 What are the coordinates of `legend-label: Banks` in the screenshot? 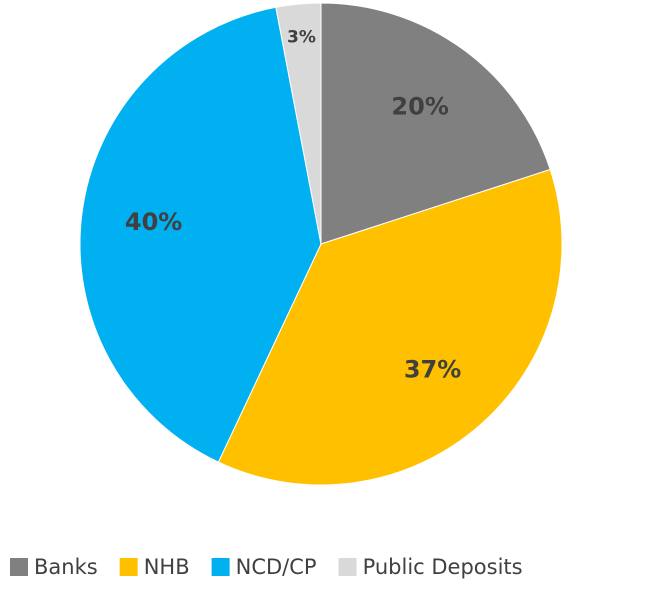 It's located at (66, 567).